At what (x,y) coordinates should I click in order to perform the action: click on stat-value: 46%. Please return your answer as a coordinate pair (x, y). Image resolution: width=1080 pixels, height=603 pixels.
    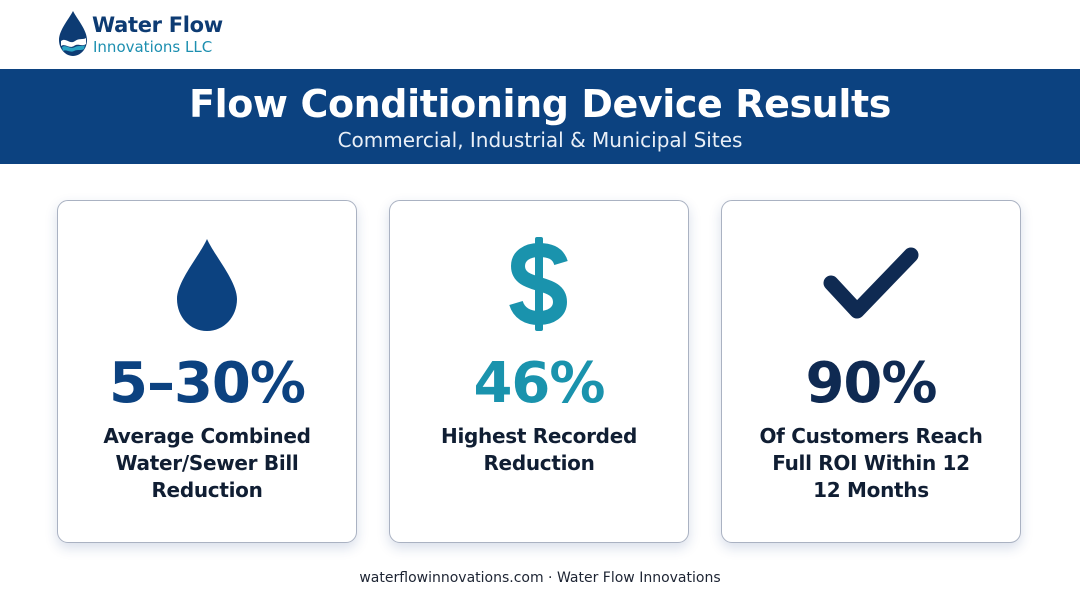
    Looking at the image, I should click on (539, 383).